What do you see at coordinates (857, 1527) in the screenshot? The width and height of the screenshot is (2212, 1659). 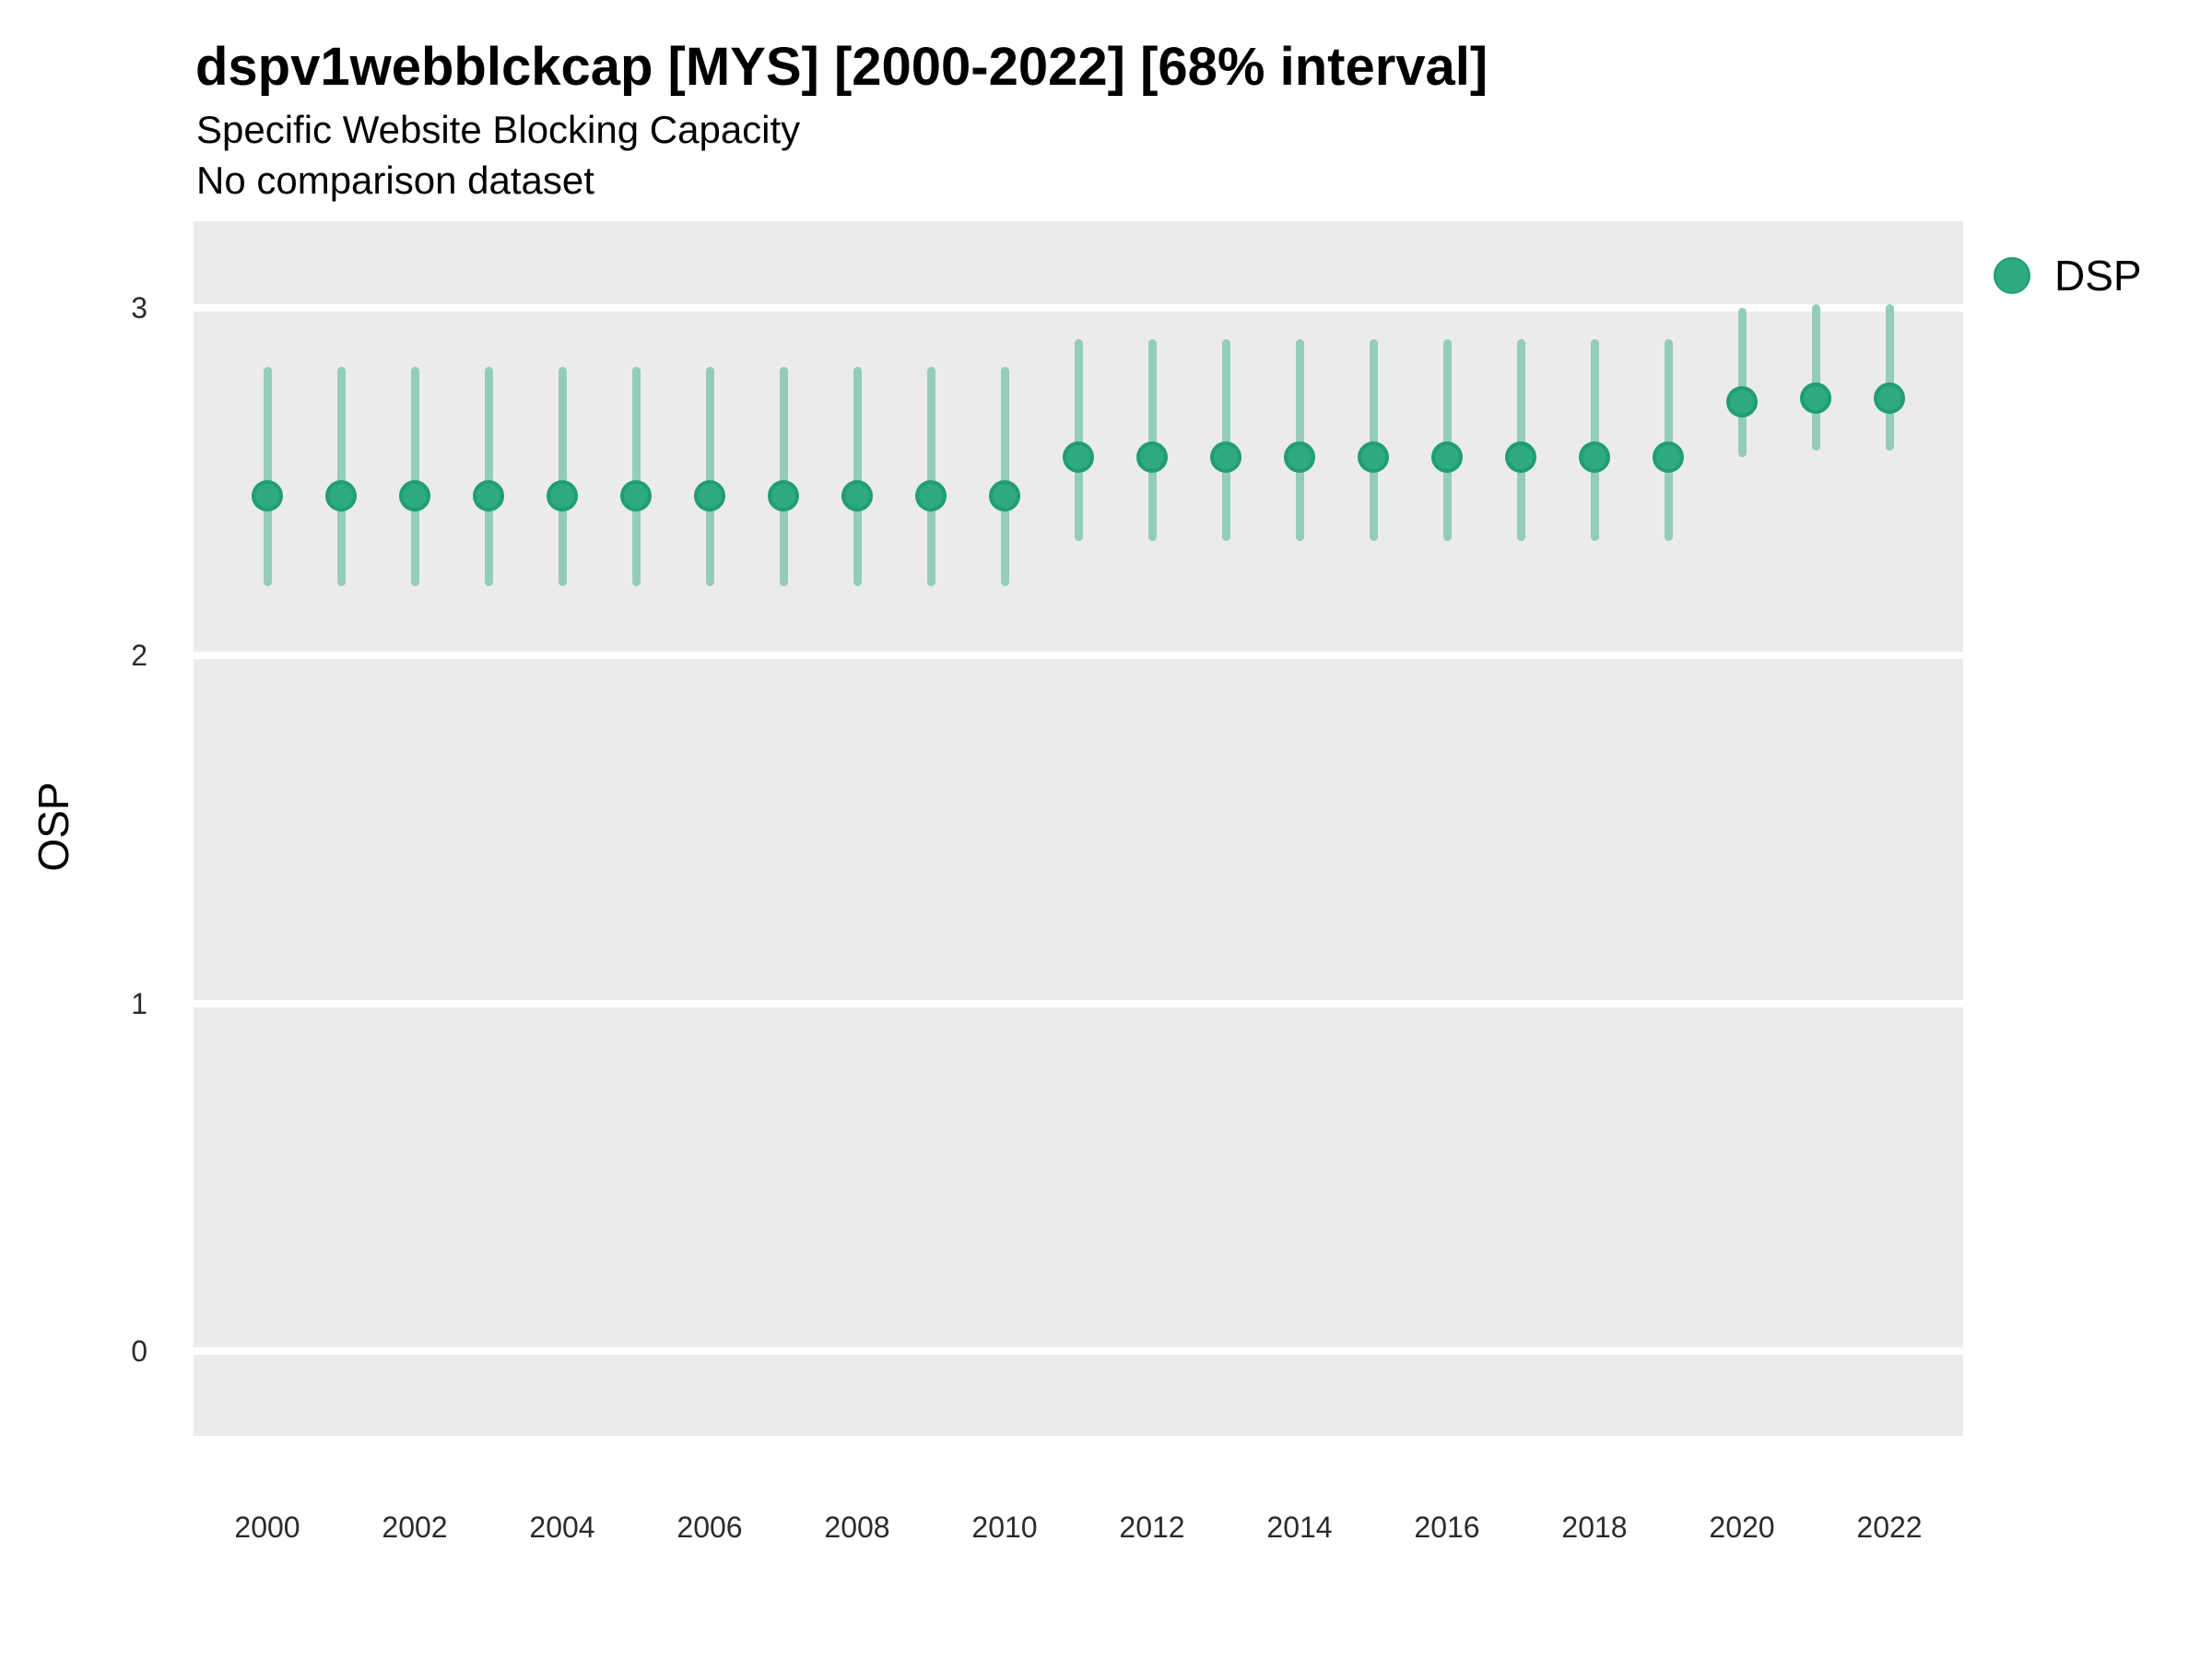 I see `x-tick-label-2008: 2008` at bounding box center [857, 1527].